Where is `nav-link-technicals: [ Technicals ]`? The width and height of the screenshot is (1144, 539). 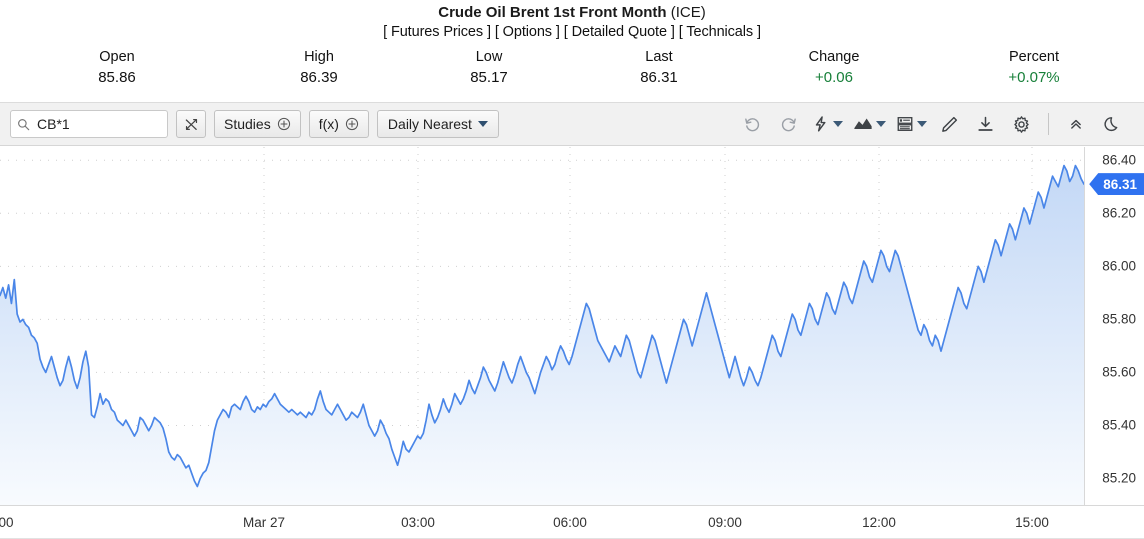
nav-link-technicals: [ Technicals ] is located at coordinates (719, 32).